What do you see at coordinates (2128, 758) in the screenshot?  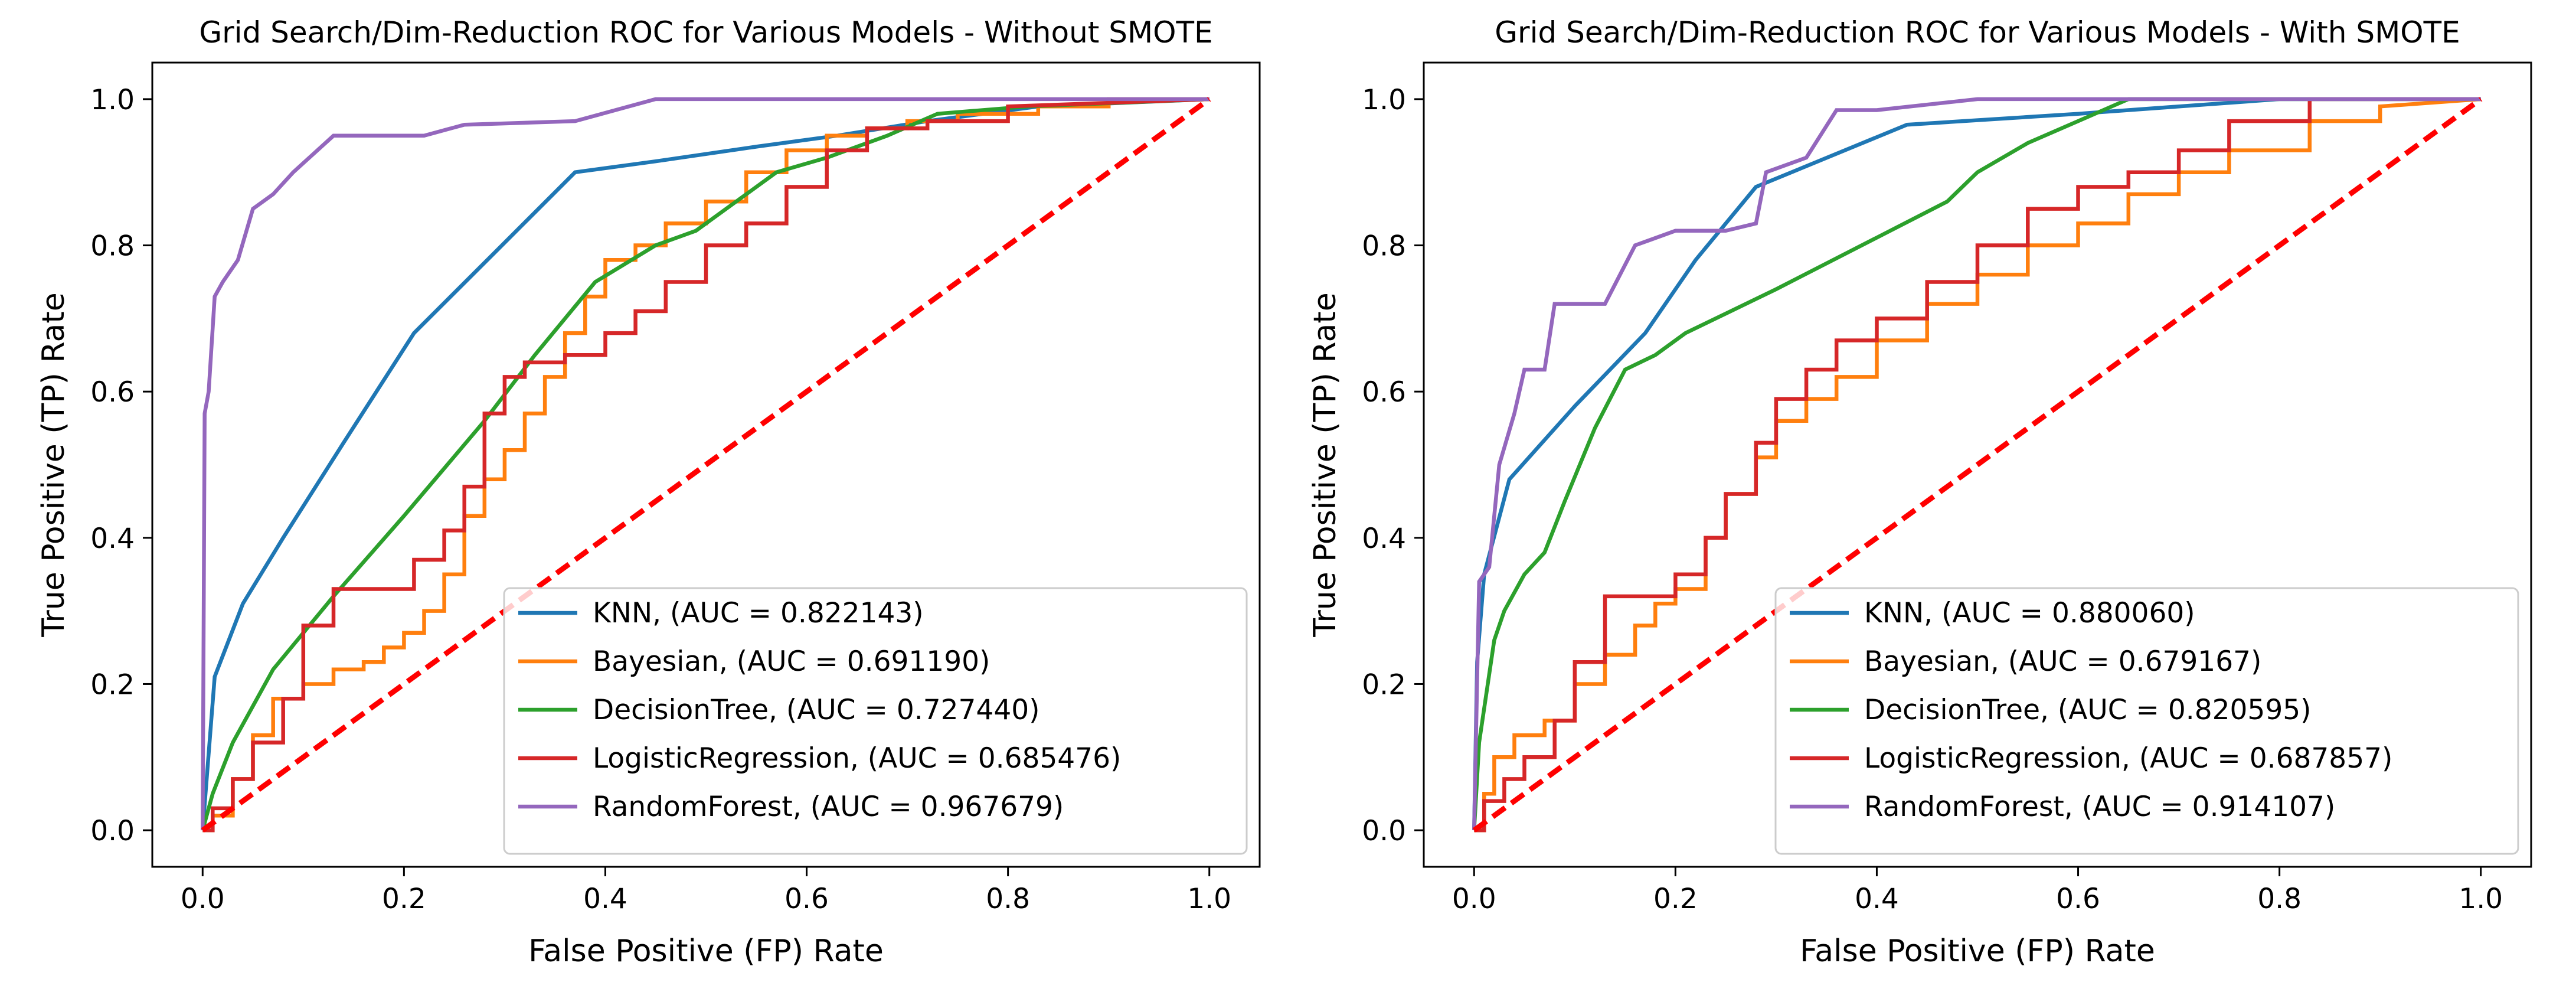 I see `legend-entry: LogisticRegression, (AUC = 0.687857)` at bounding box center [2128, 758].